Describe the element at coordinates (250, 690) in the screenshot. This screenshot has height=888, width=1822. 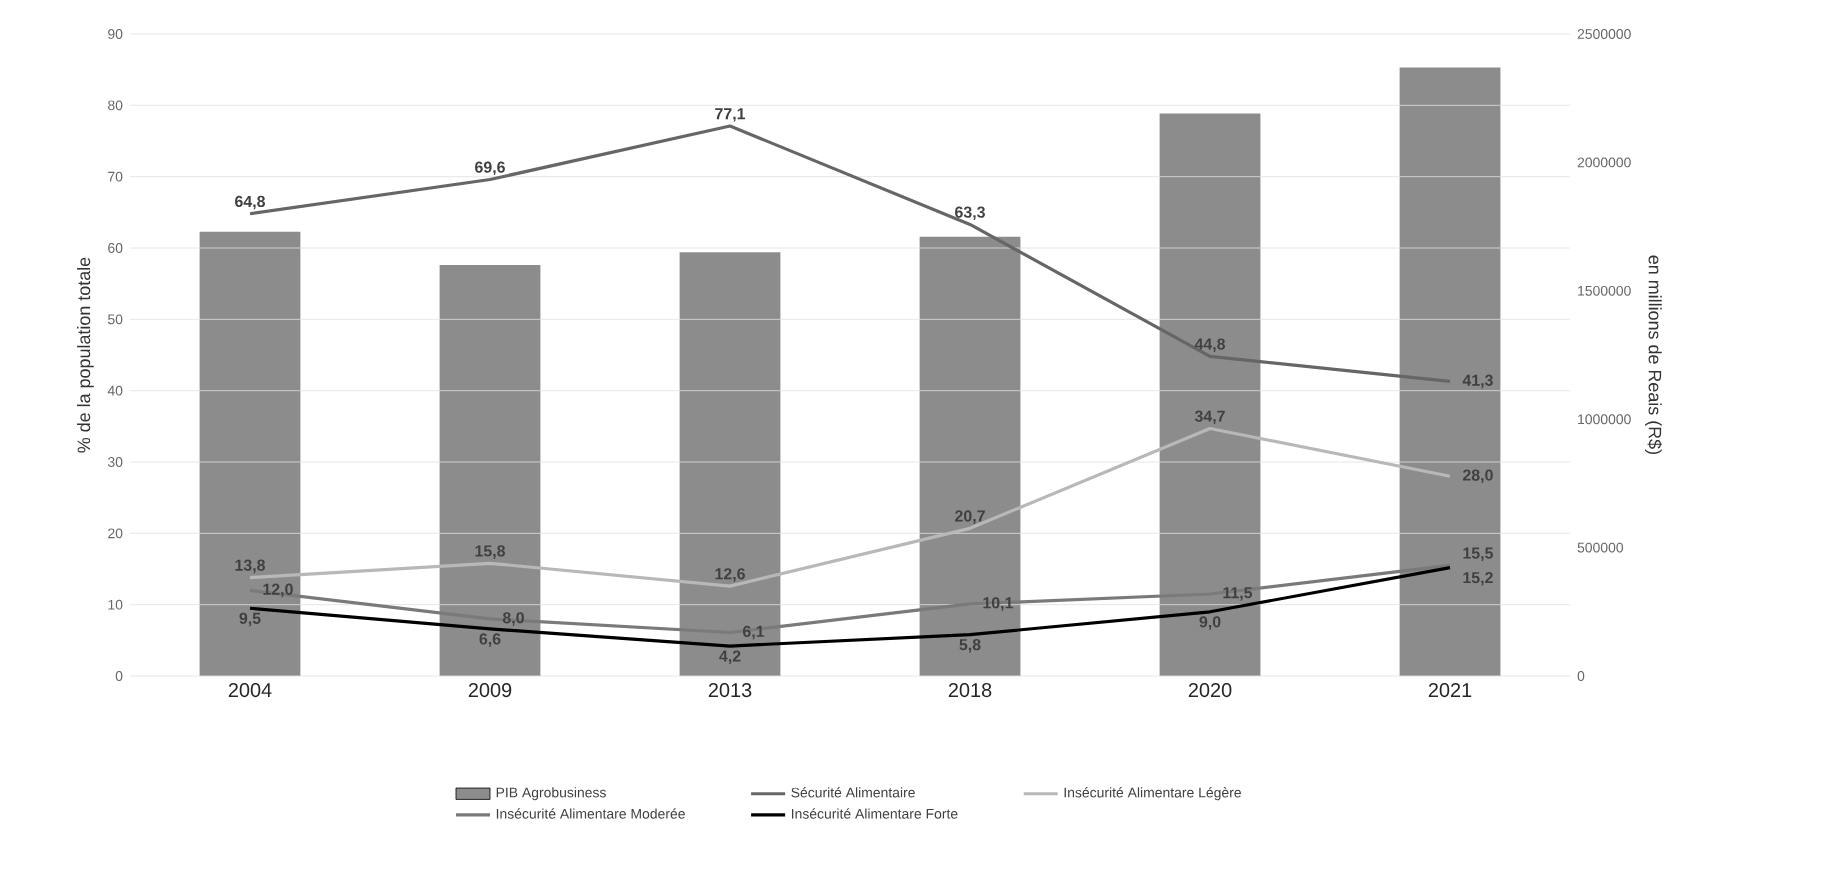
I see `x-tick-label: 2004` at that location.